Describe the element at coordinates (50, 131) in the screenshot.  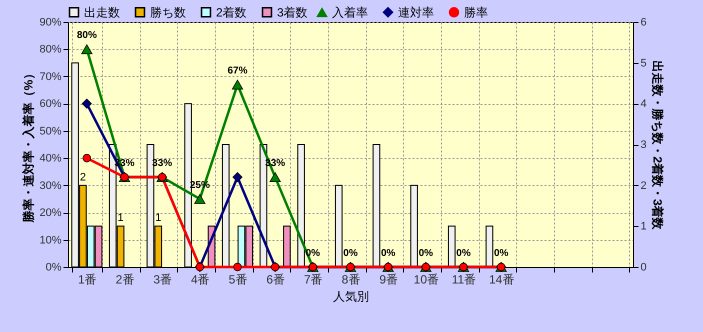
I see `y-tick-label: 50%` at that location.